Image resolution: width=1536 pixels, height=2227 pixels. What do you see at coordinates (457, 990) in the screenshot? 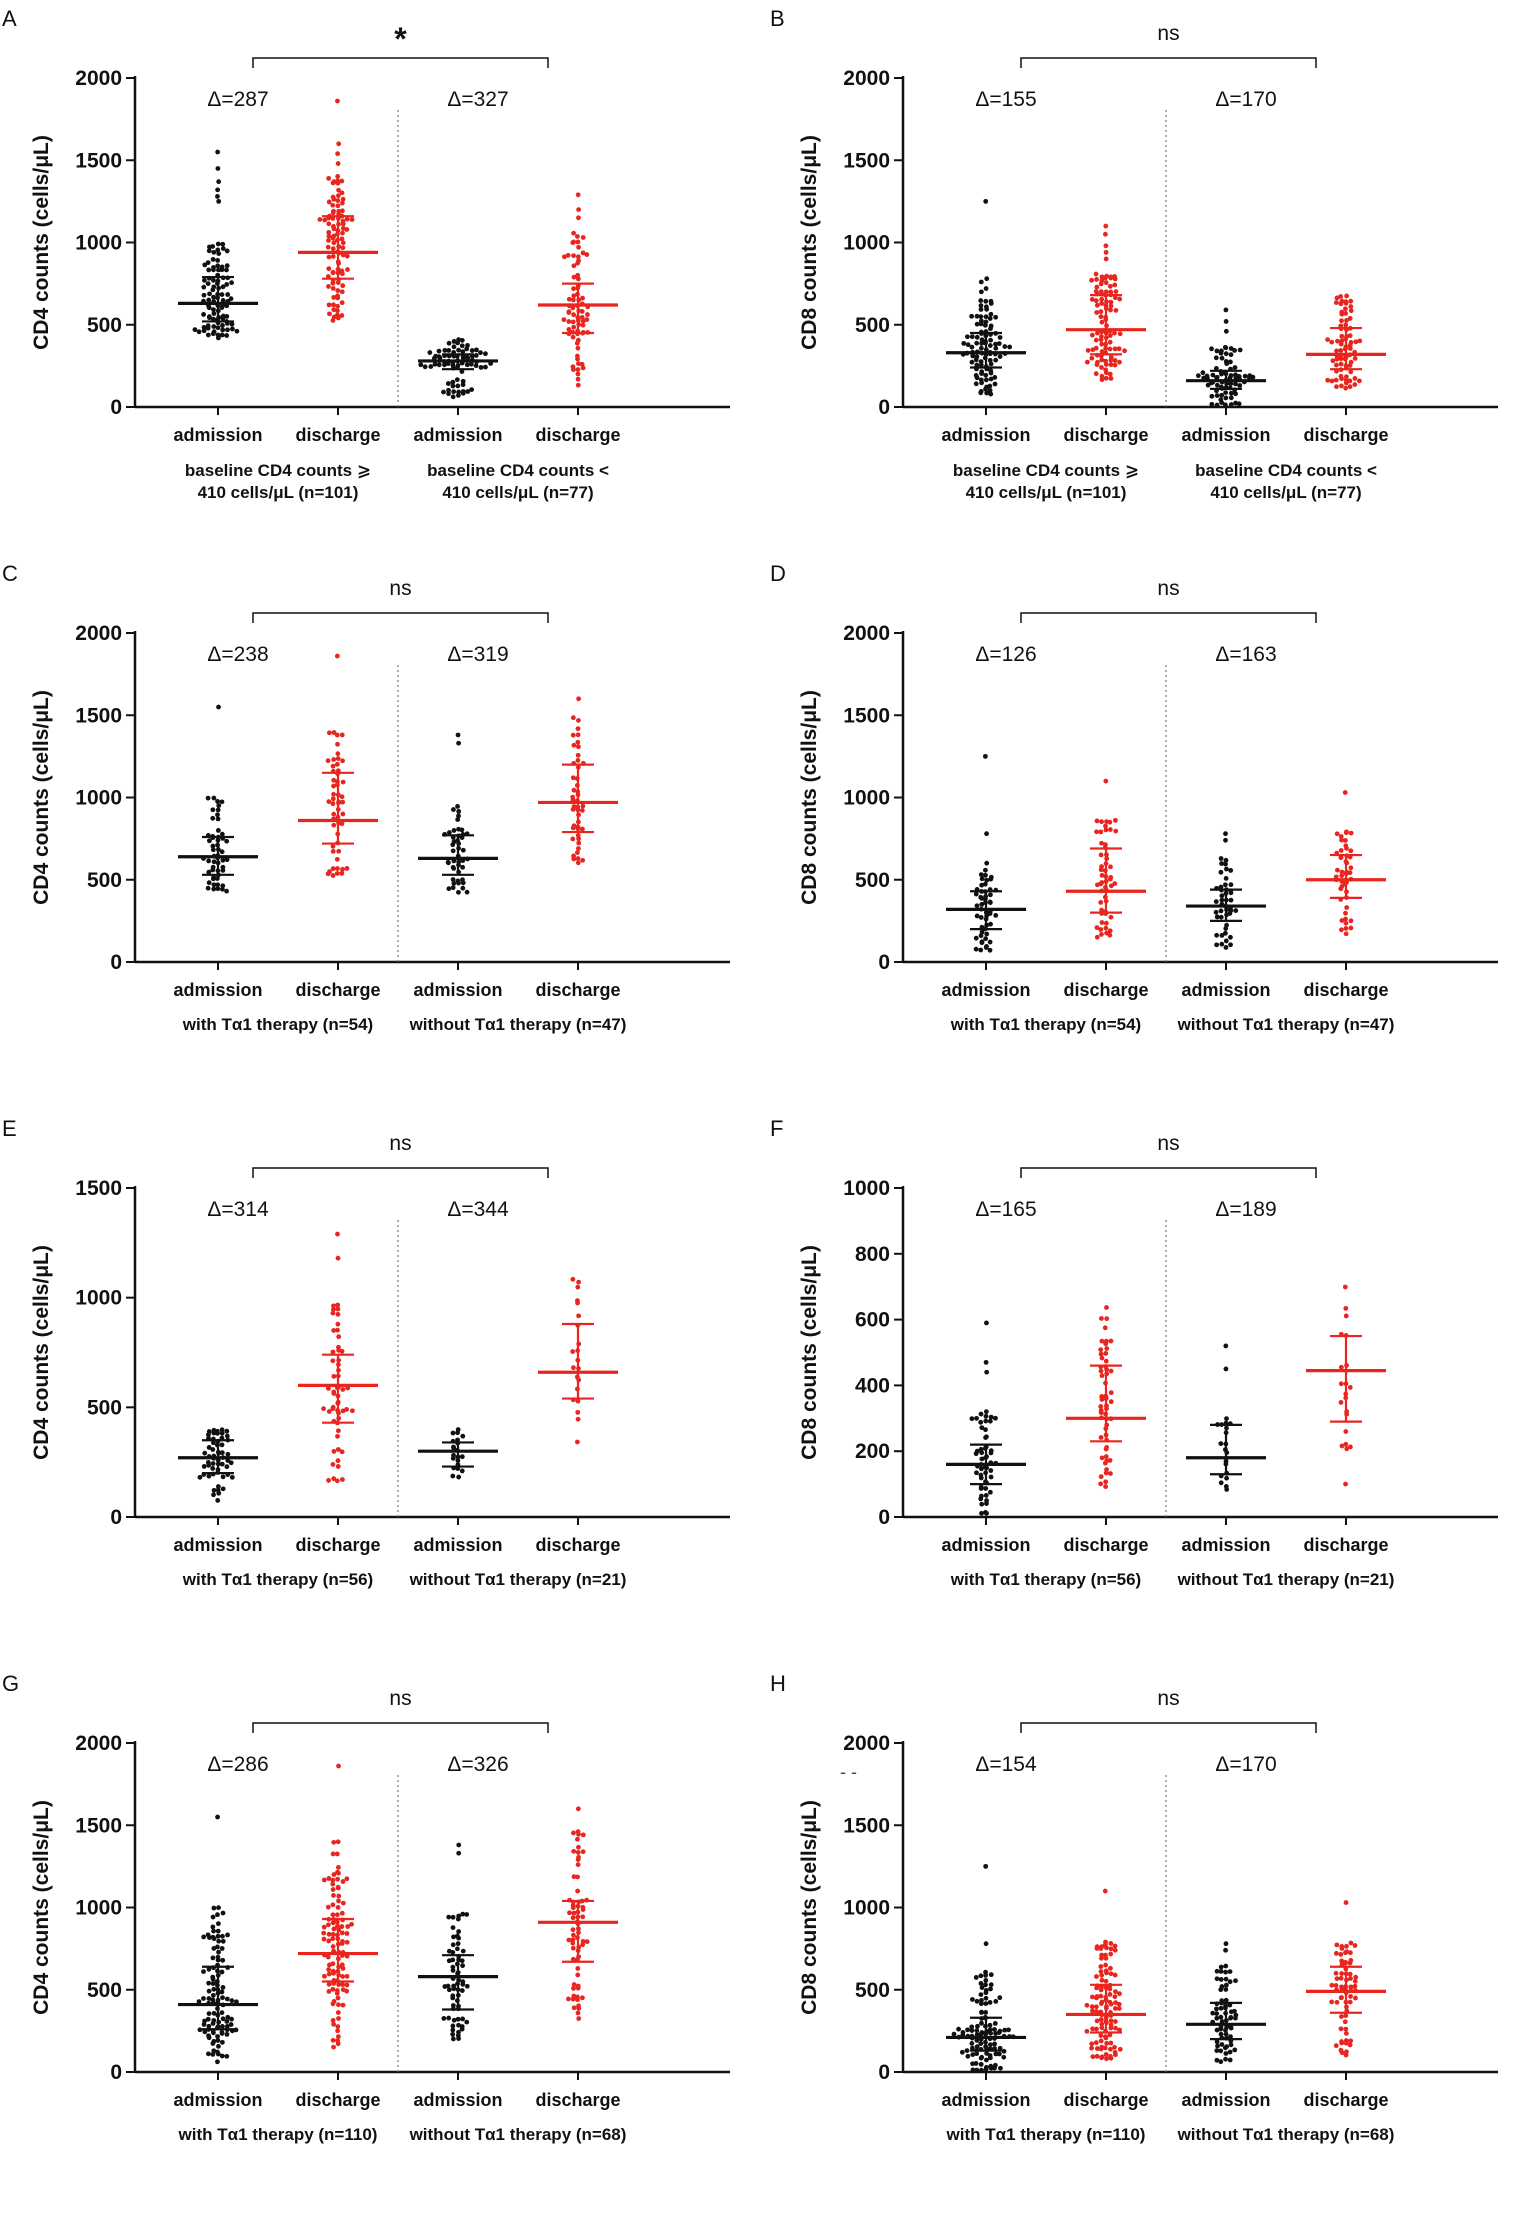
I see `x-category-label: admission` at bounding box center [457, 990].